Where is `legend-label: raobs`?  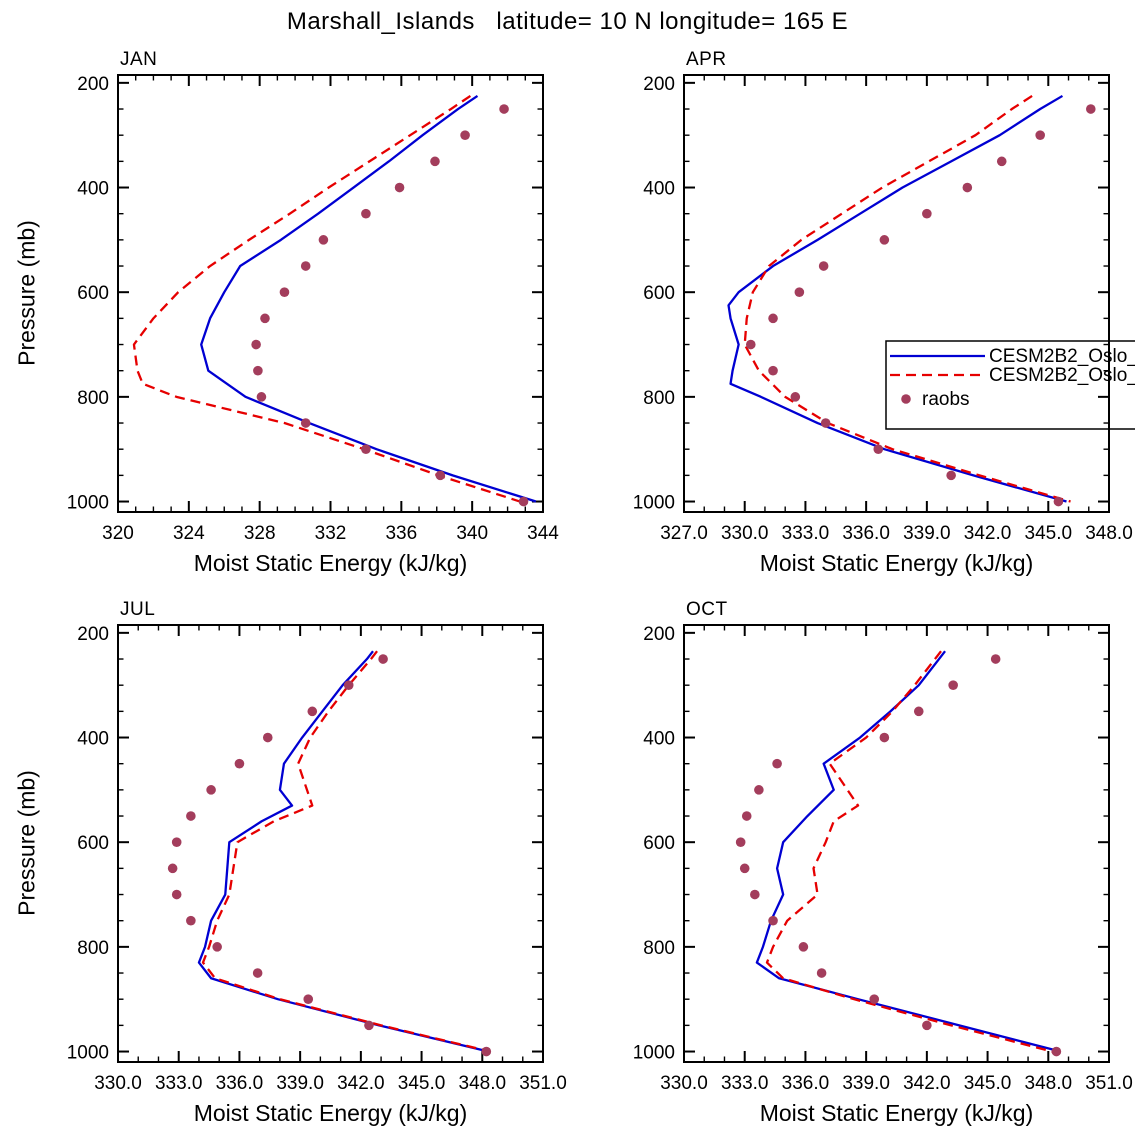
legend-label: raobs is located at coordinates (946, 399).